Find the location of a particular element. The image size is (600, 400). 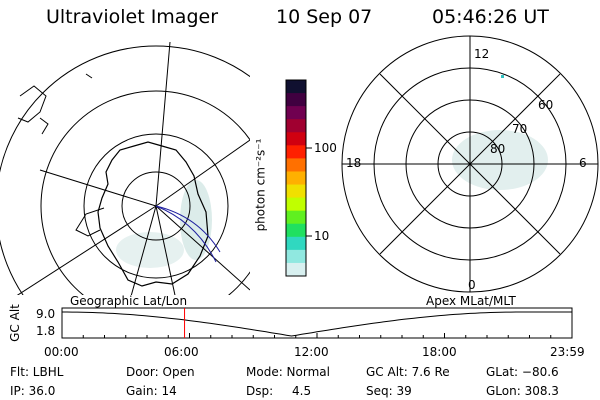

x-tick-label: 18:00 is located at coordinates (439, 352).